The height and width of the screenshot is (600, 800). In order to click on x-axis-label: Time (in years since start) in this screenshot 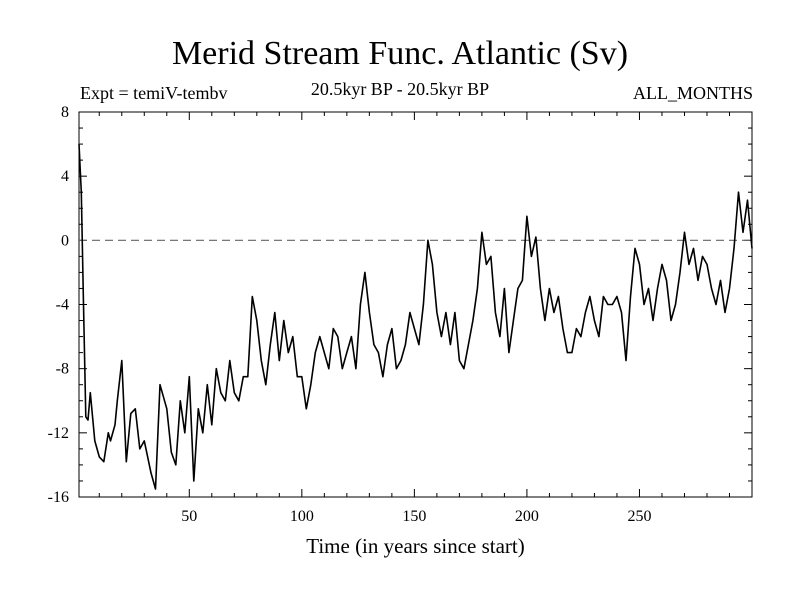, I will do `click(415, 546)`.